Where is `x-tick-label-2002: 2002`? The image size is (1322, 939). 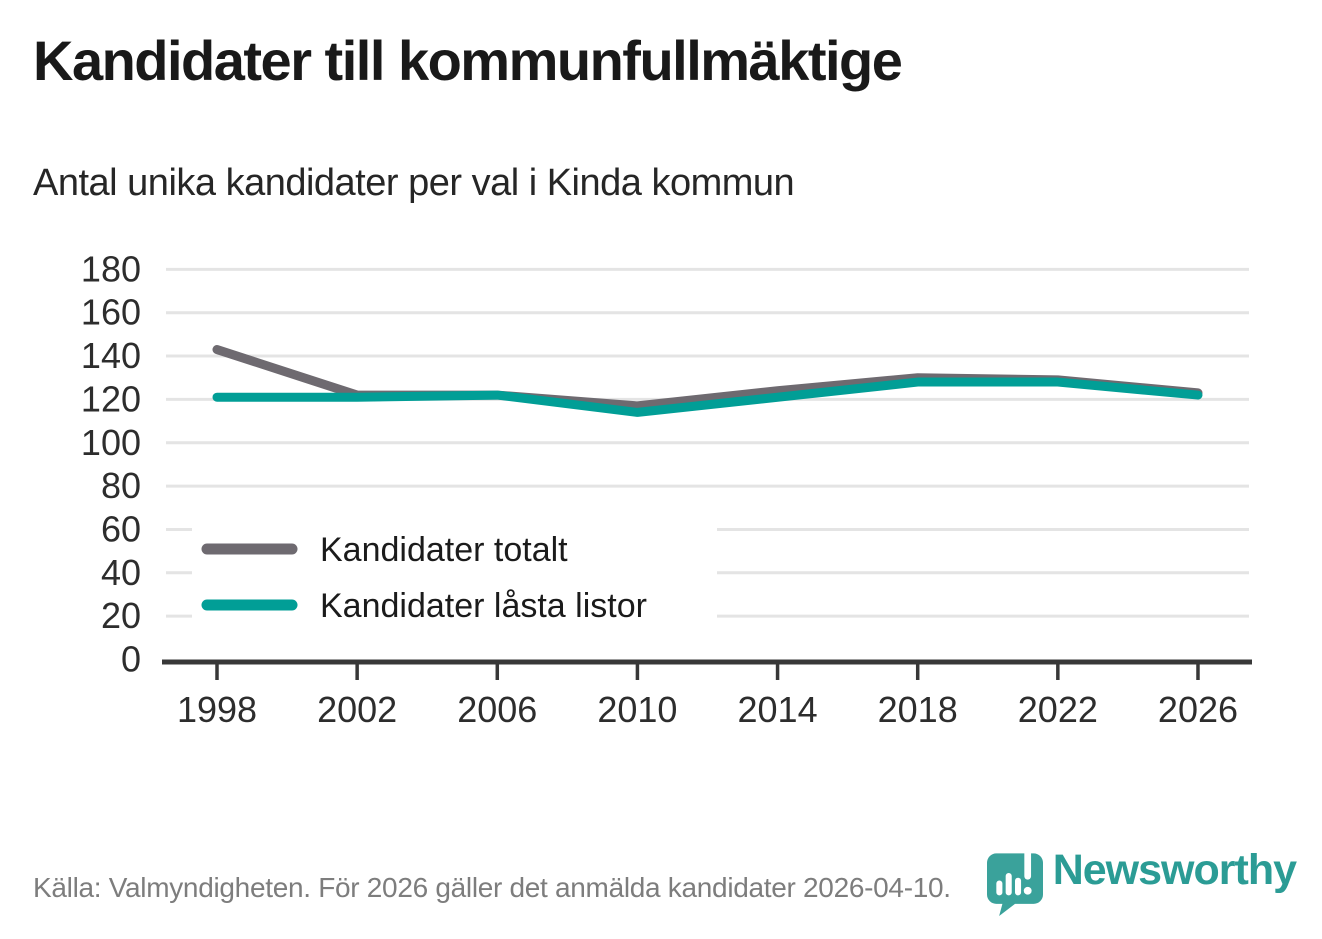 x-tick-label-2002: 2002 is located at coordinates (357, 709).